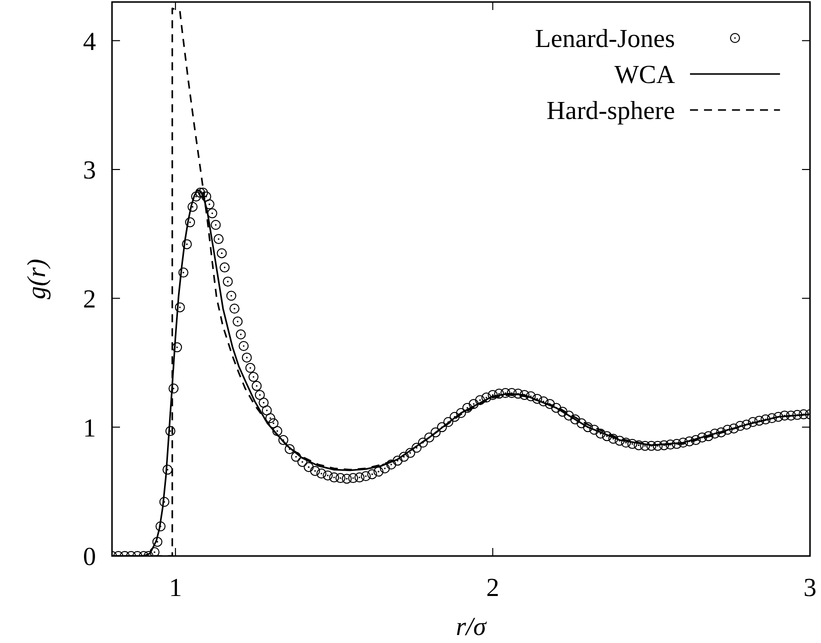  Describe the element at coordinates (610, 111) in the screenshot. I see `legend-label: Hard-sphere` at that location.